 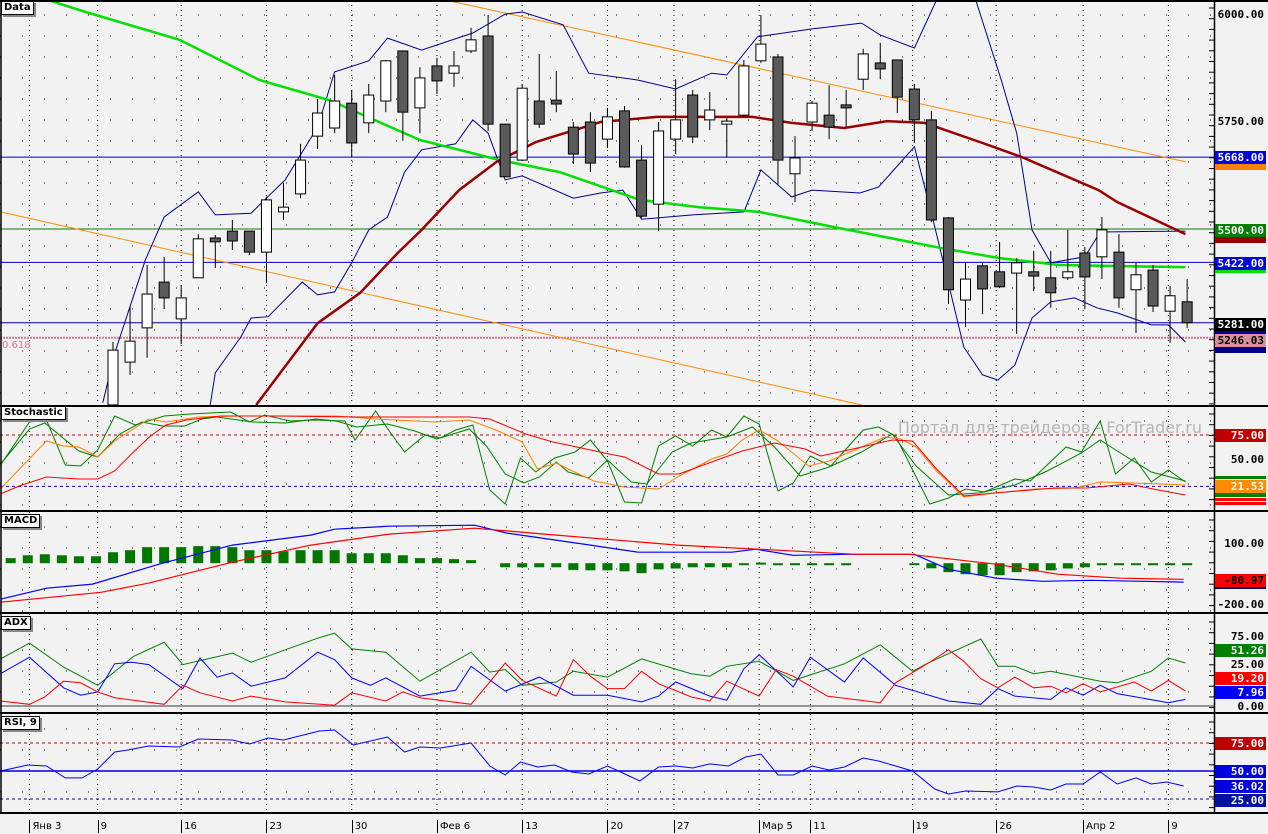 I want to click on macd-signal-label: -80.97, so click(x=1240, y=580).